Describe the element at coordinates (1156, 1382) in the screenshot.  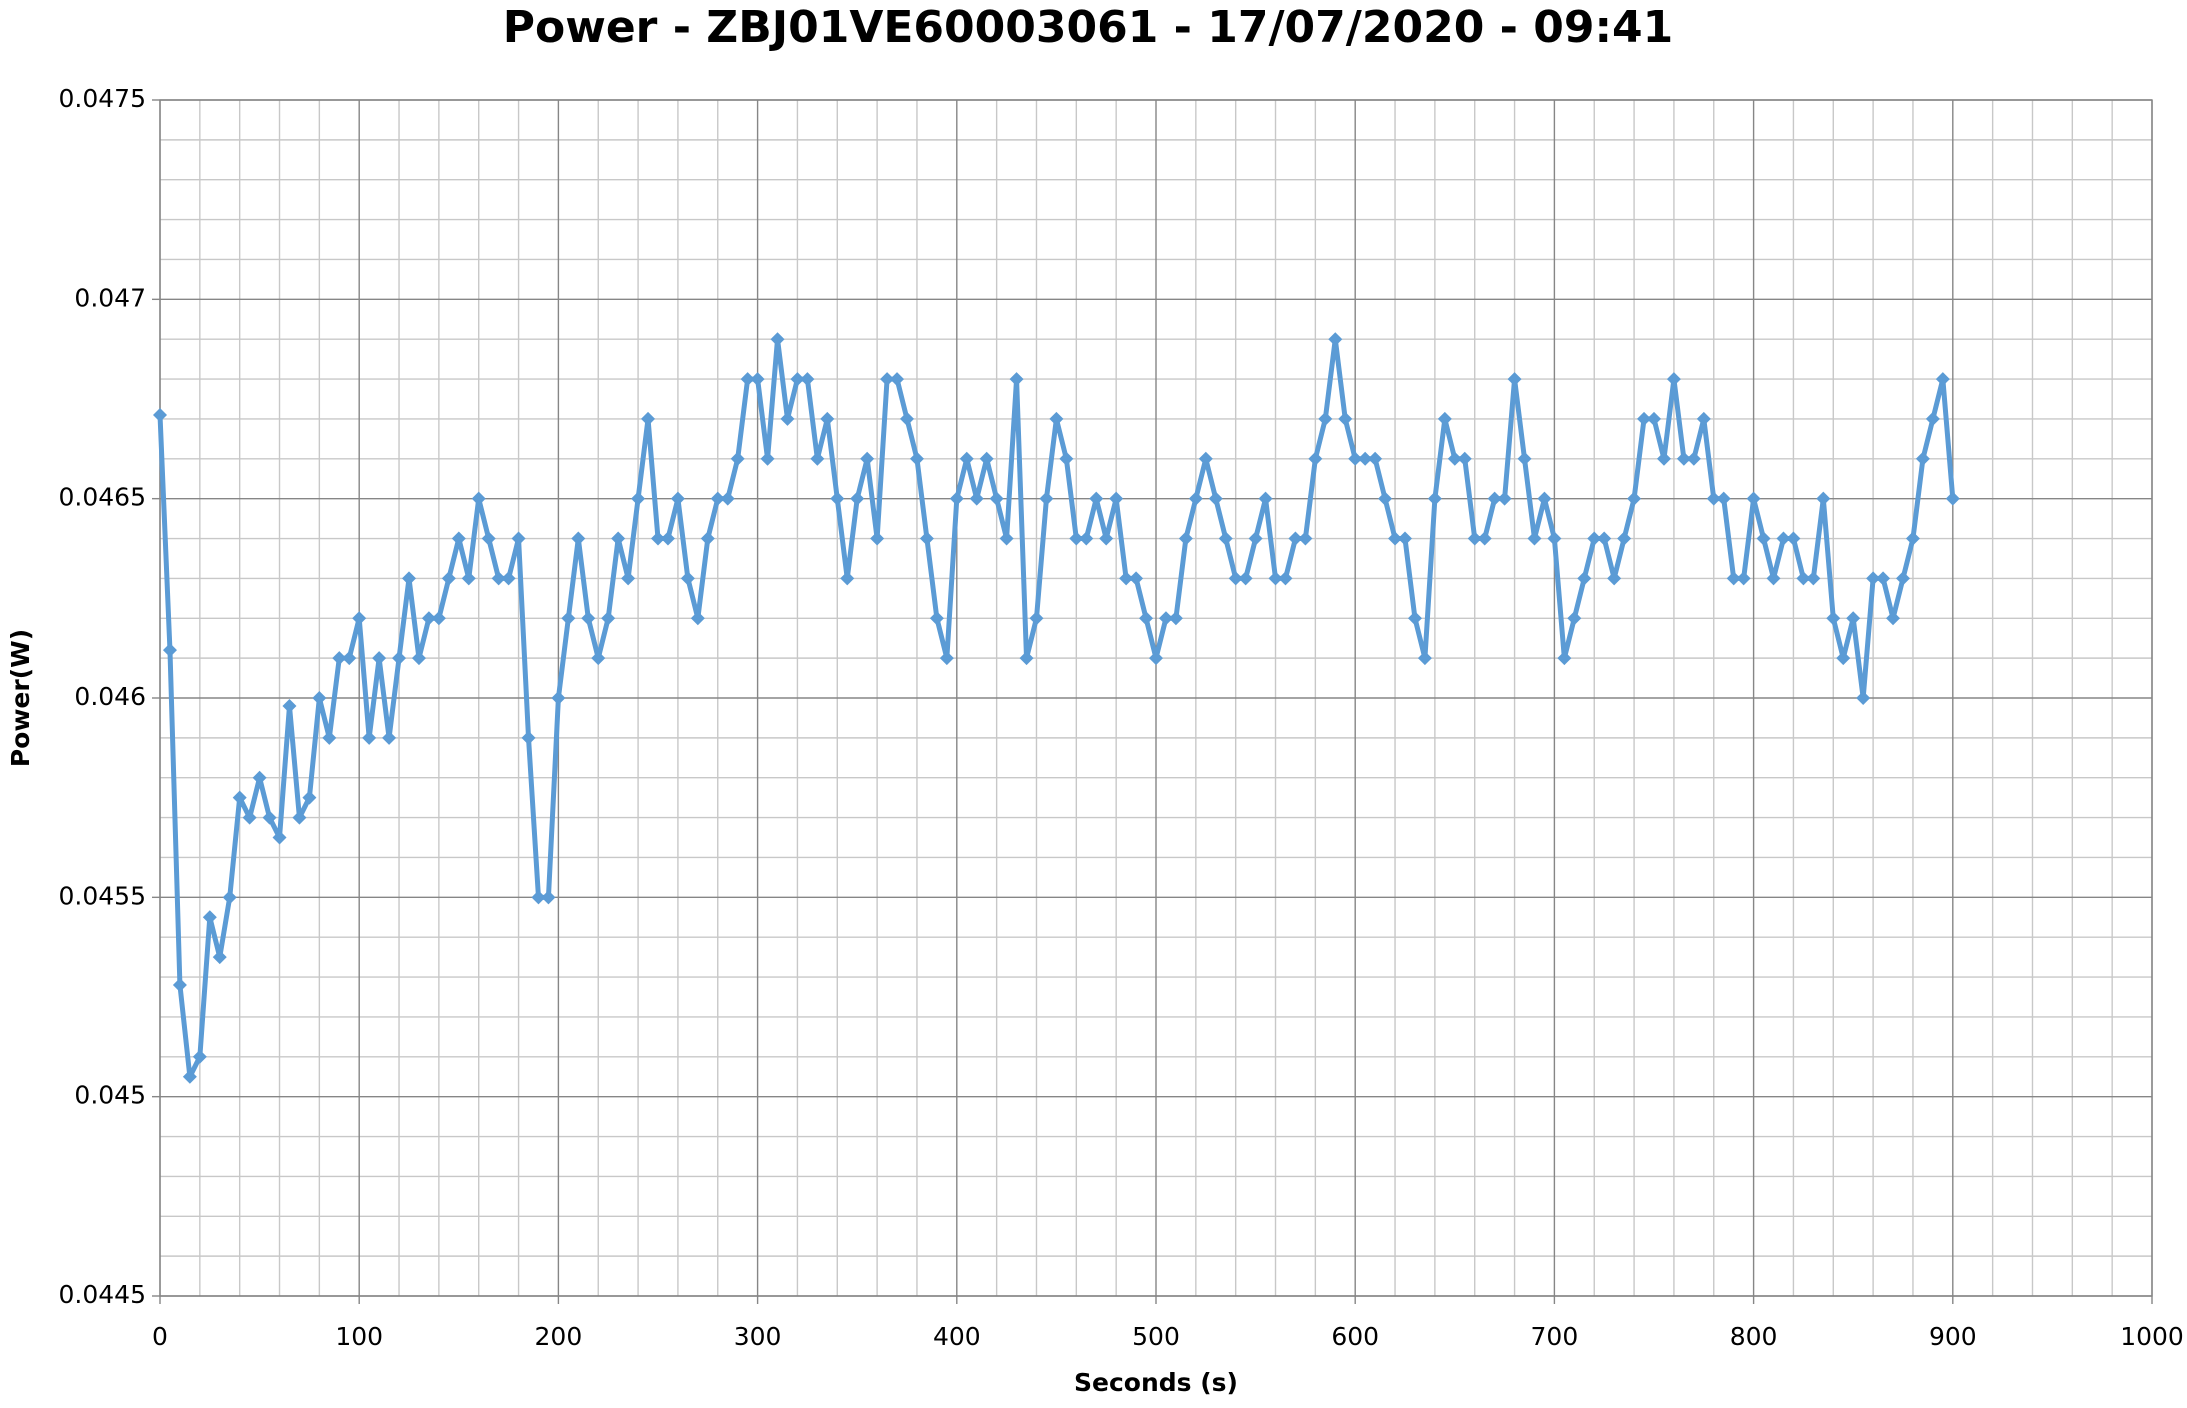
I see `x-axis-title: Seconds (s)` at that location.